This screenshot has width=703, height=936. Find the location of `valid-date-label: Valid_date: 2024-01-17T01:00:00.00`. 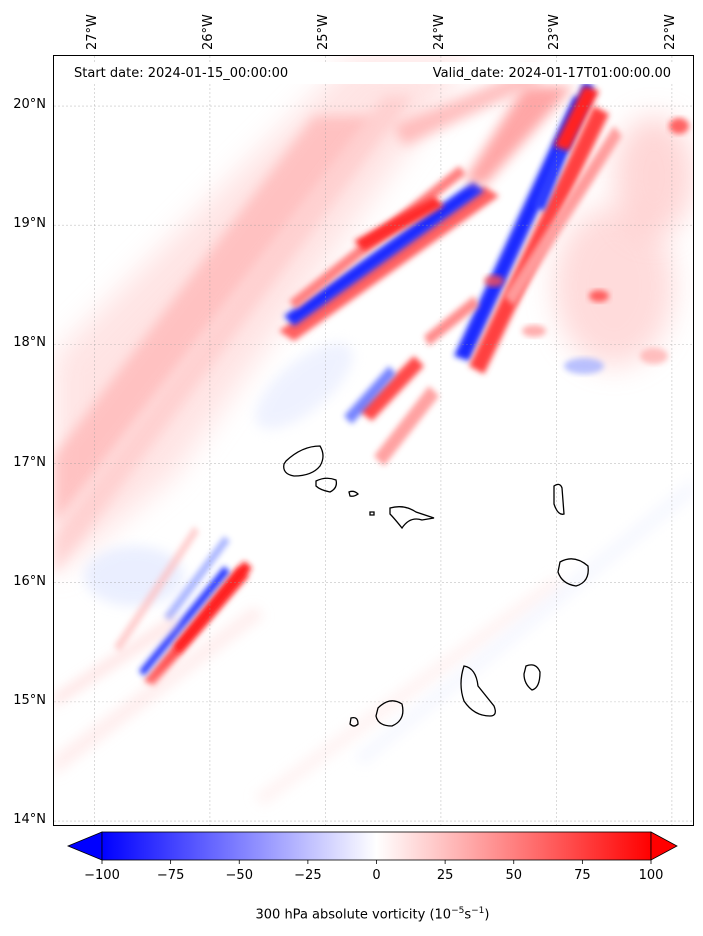

valid-date-label: Valid_date: 2024-01-17T01:00:00.00 is located at coordinates (551, 73).